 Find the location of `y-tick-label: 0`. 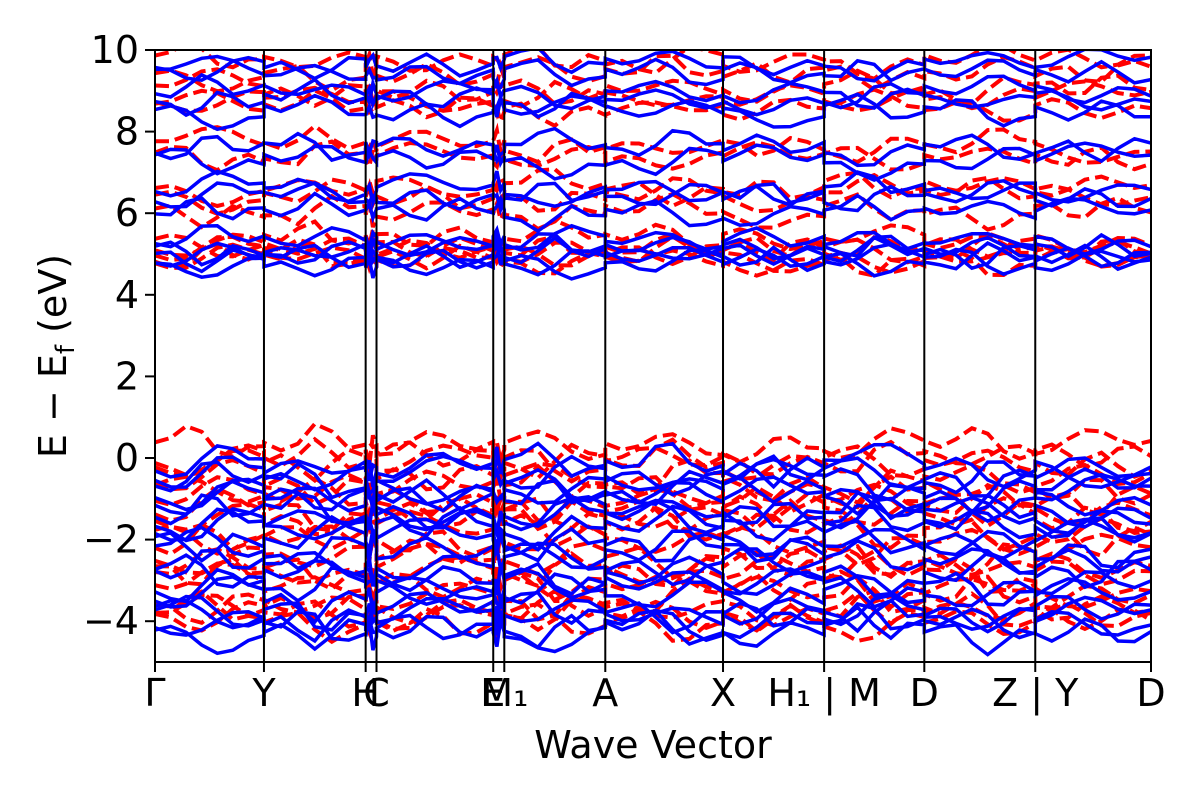

y-tick-label: 0 is located at coordinates (127, 458).